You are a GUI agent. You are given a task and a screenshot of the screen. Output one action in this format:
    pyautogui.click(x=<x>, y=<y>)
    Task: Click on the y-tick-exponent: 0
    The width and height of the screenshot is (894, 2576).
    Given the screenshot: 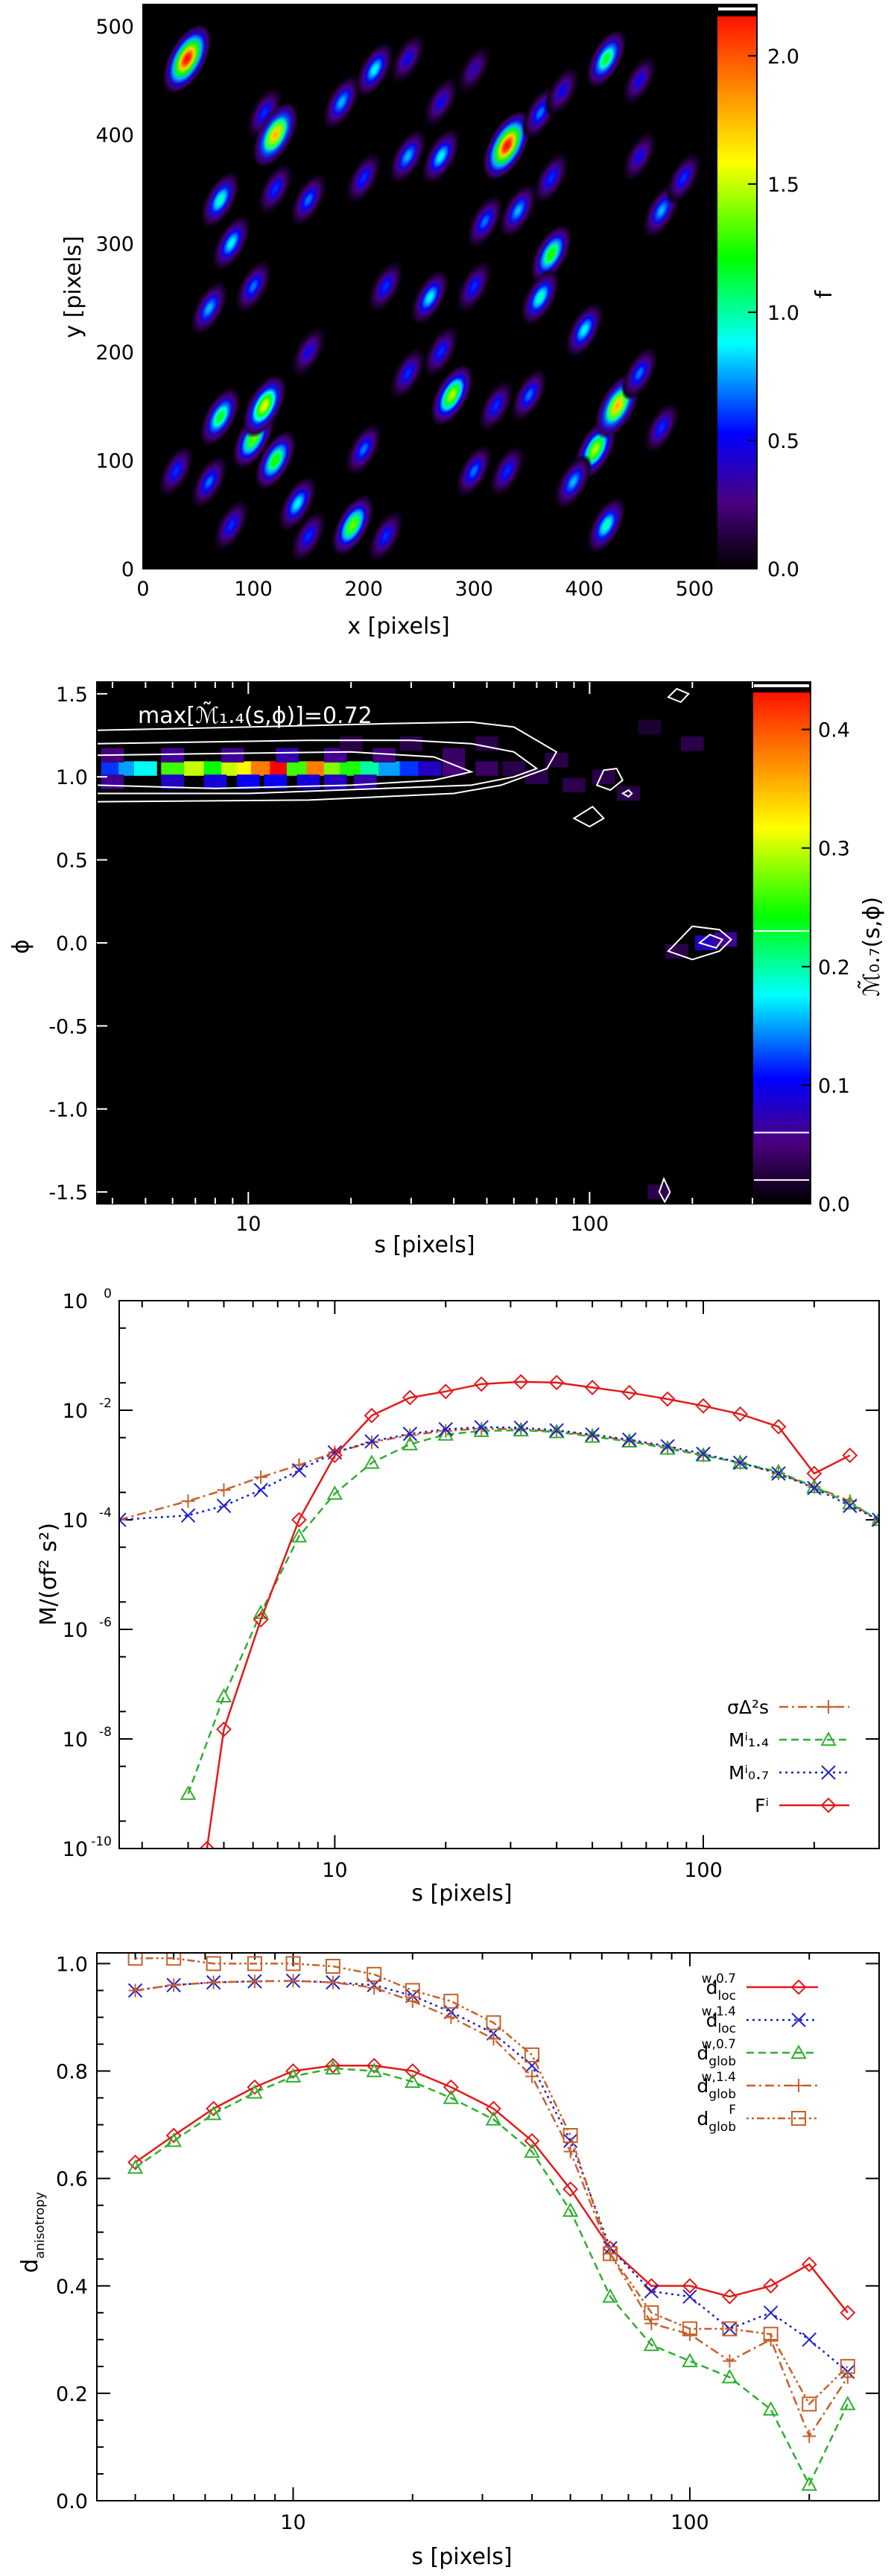 What is the action you would take?
    pyautogui.click(x=108, y=1294)
    